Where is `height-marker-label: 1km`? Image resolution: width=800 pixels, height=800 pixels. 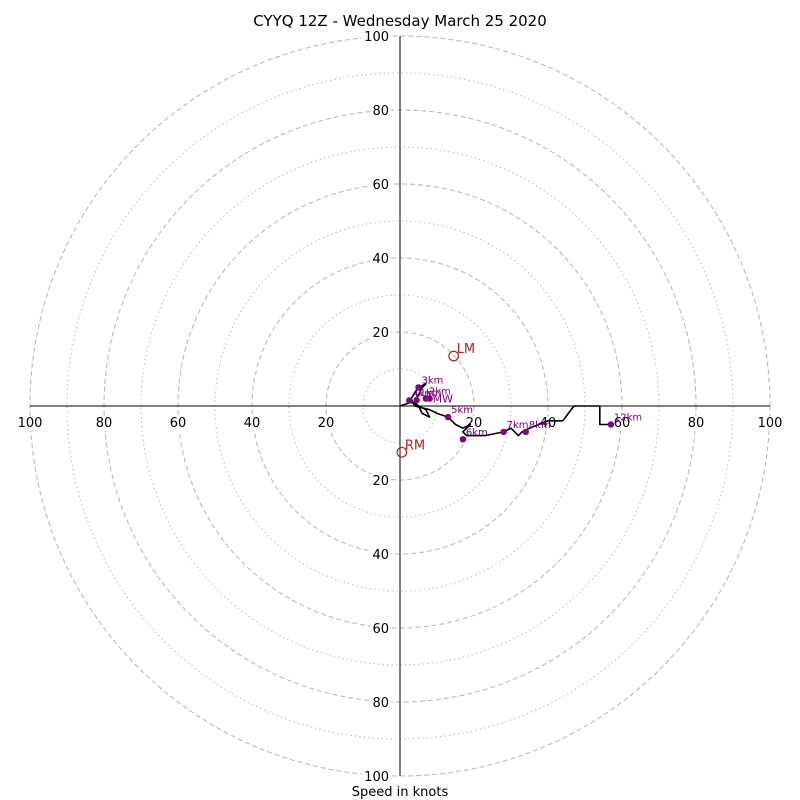 height-marker-label: 1km is located at coordinates (431, 393).